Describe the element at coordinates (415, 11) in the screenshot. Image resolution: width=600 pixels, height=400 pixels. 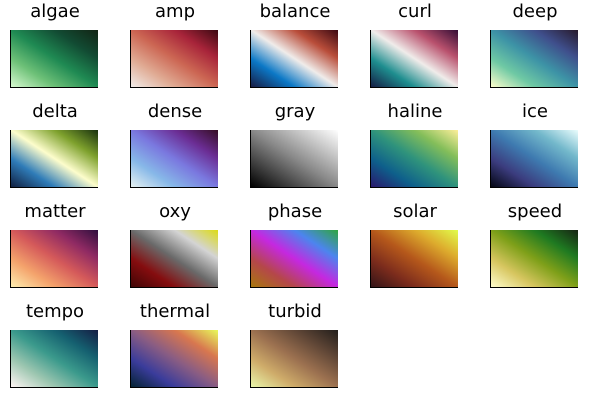
I see `colormap-label: curl` at that location.